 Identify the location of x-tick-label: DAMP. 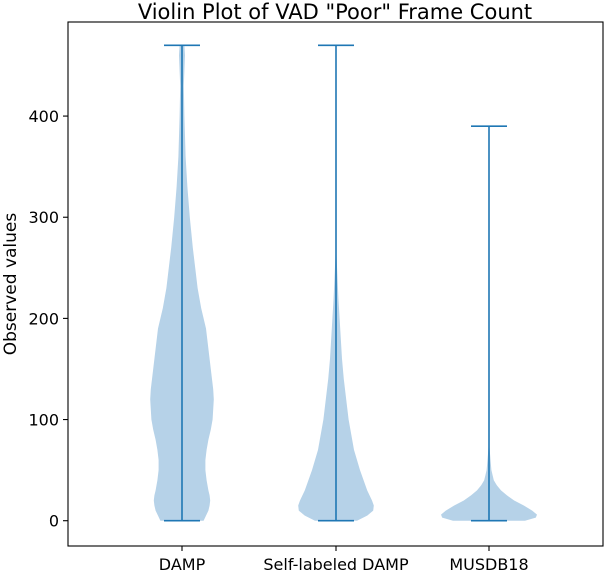
(182, 562).